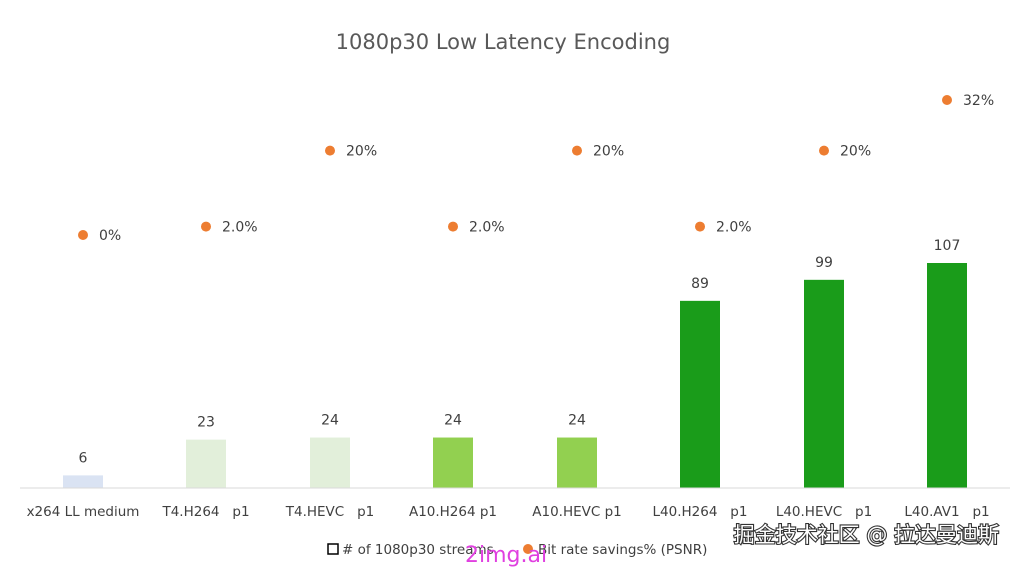 This screenshot has height=567, width=1017. What do you see at coordinates (205, 512) in the screenshot?
I see `x-tick-label-1: T4.H264 p1` at bounding box center [205, 512].